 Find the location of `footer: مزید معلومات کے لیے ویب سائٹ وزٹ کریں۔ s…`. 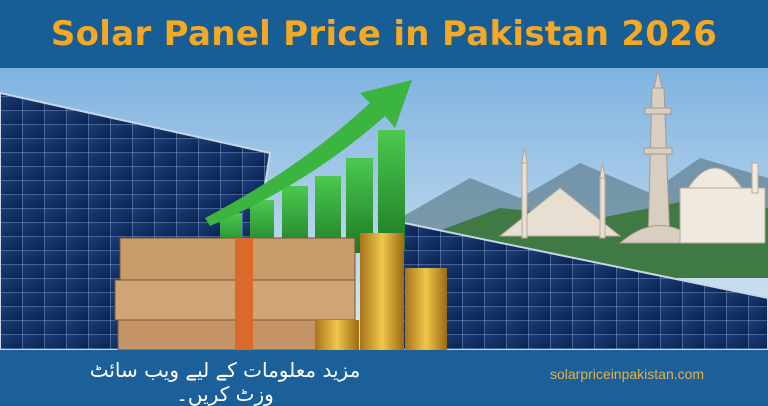

footer: مزید معلومات کے لیے ویب سائٹ وزٹ کریں۔ s… is located at coordinates (384, 378).